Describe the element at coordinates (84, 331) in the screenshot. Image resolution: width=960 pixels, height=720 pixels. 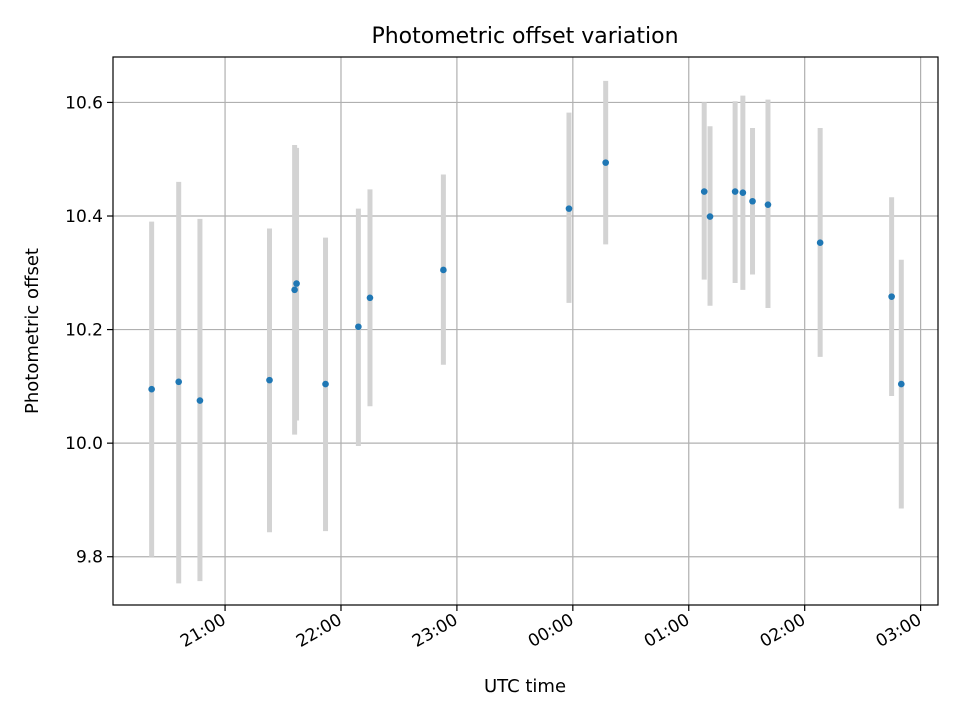
I see `y-tick-label: 10.2` at that location.